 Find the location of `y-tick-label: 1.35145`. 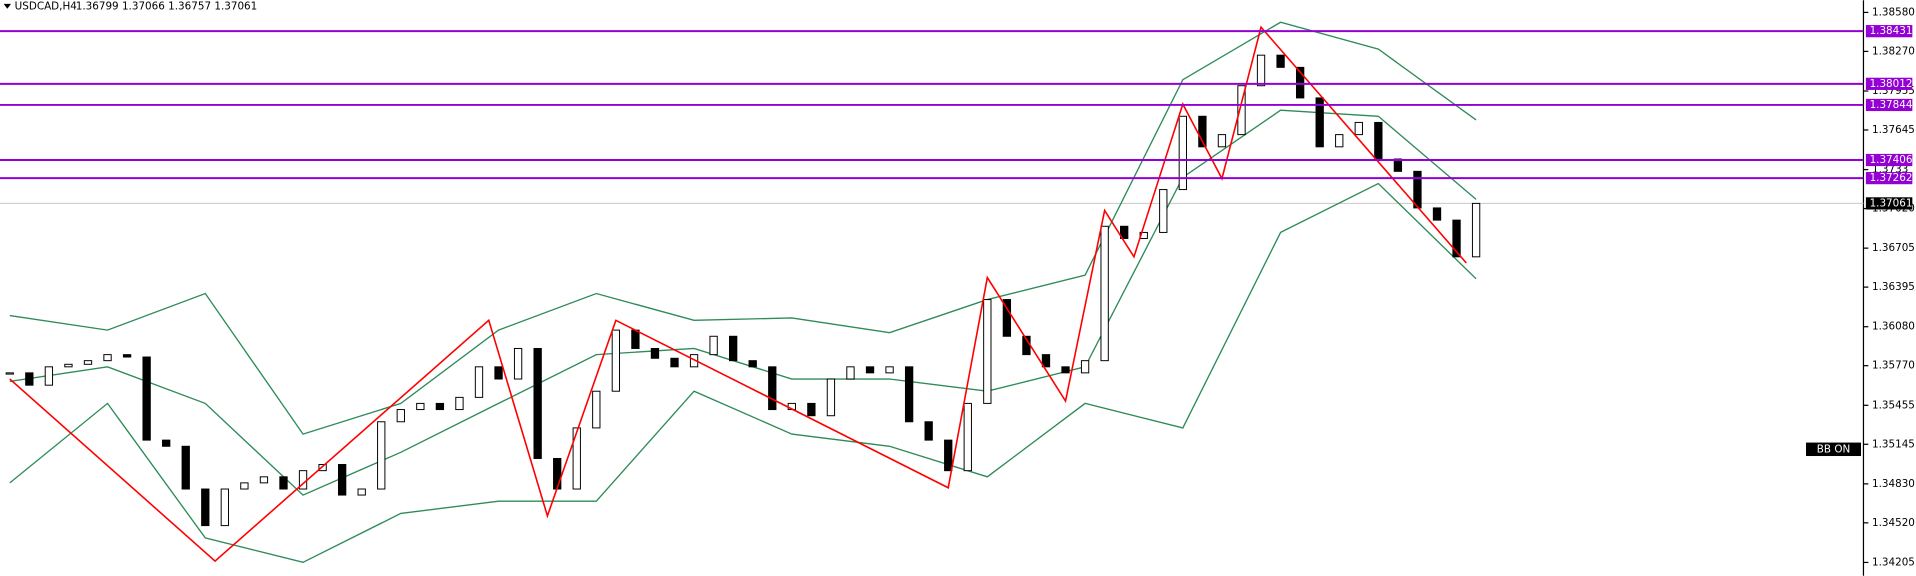

y-tick-label: 1.35145 is located at coordinates (1893, 444).